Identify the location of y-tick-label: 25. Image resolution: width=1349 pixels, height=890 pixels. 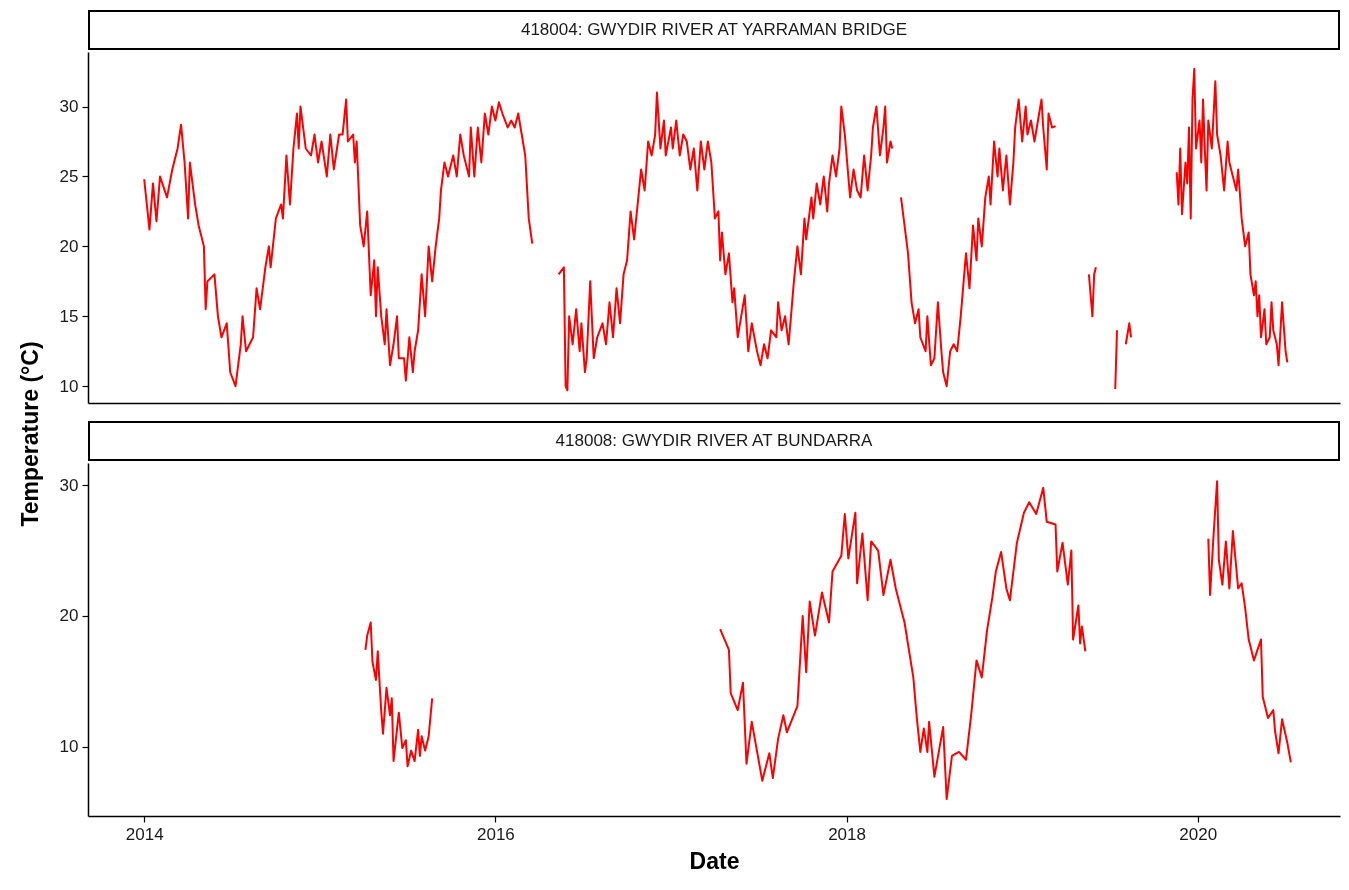
(69, 176).